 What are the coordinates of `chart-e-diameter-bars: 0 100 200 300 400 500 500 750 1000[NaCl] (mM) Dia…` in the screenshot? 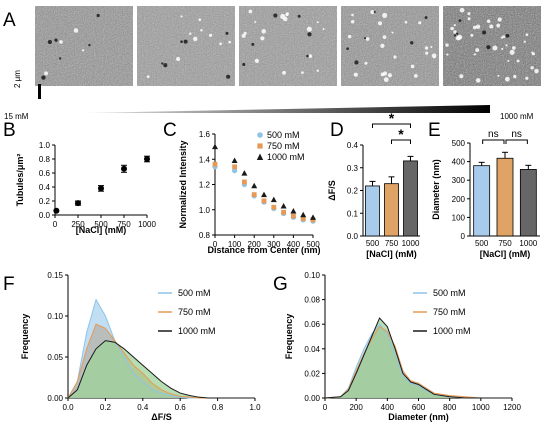 It's located at (485, 194).